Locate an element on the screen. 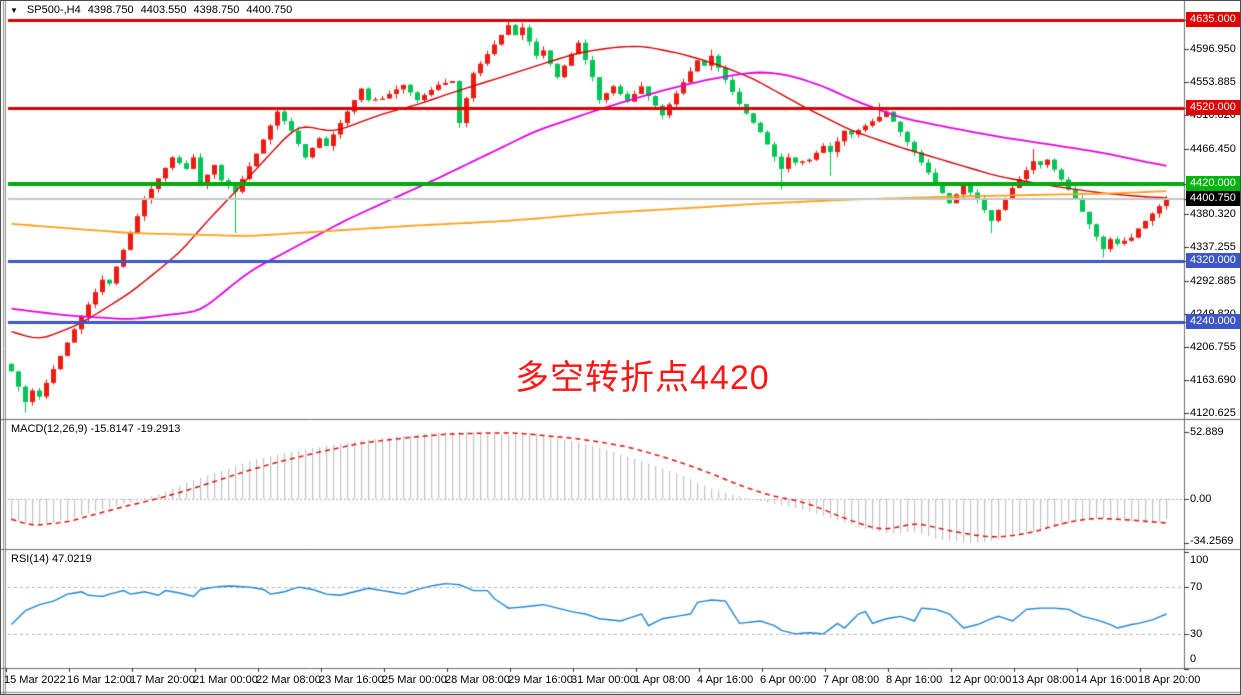  ohlc-high: 4403.550 is located at coordinates (163, 10).